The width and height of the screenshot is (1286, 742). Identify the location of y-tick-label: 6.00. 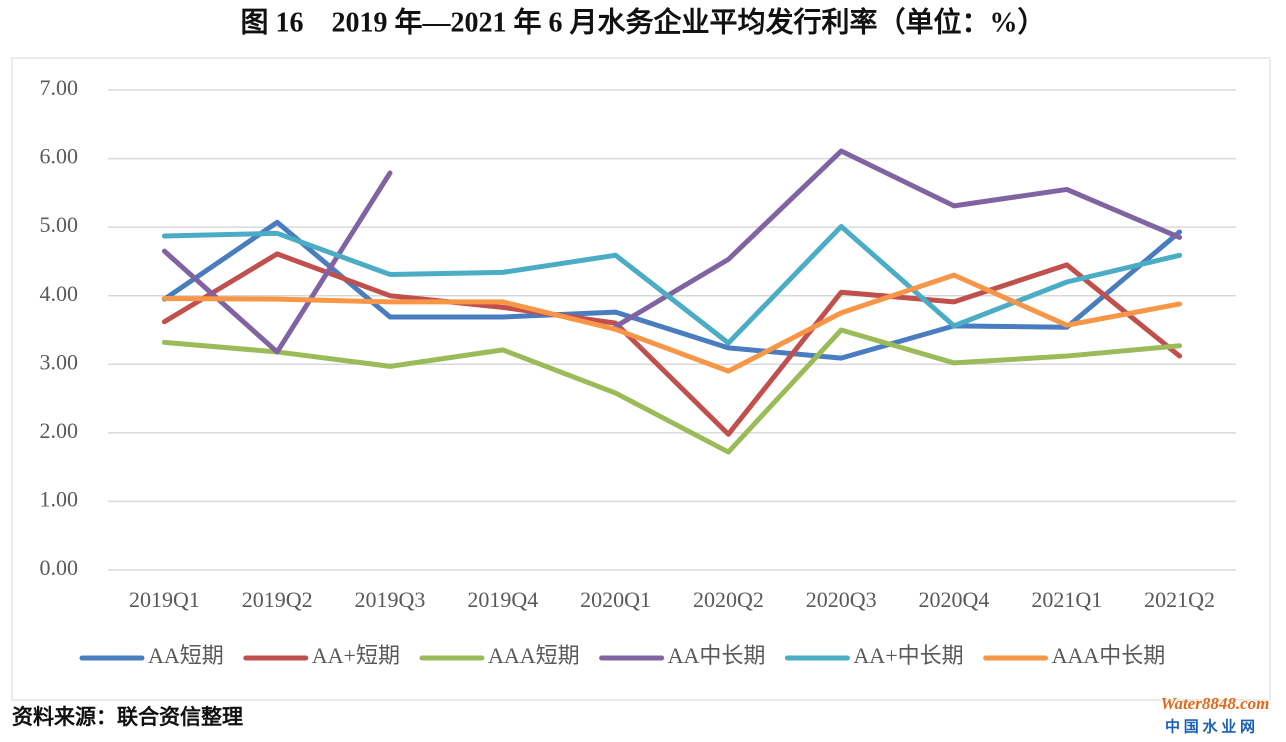
(59, 156).